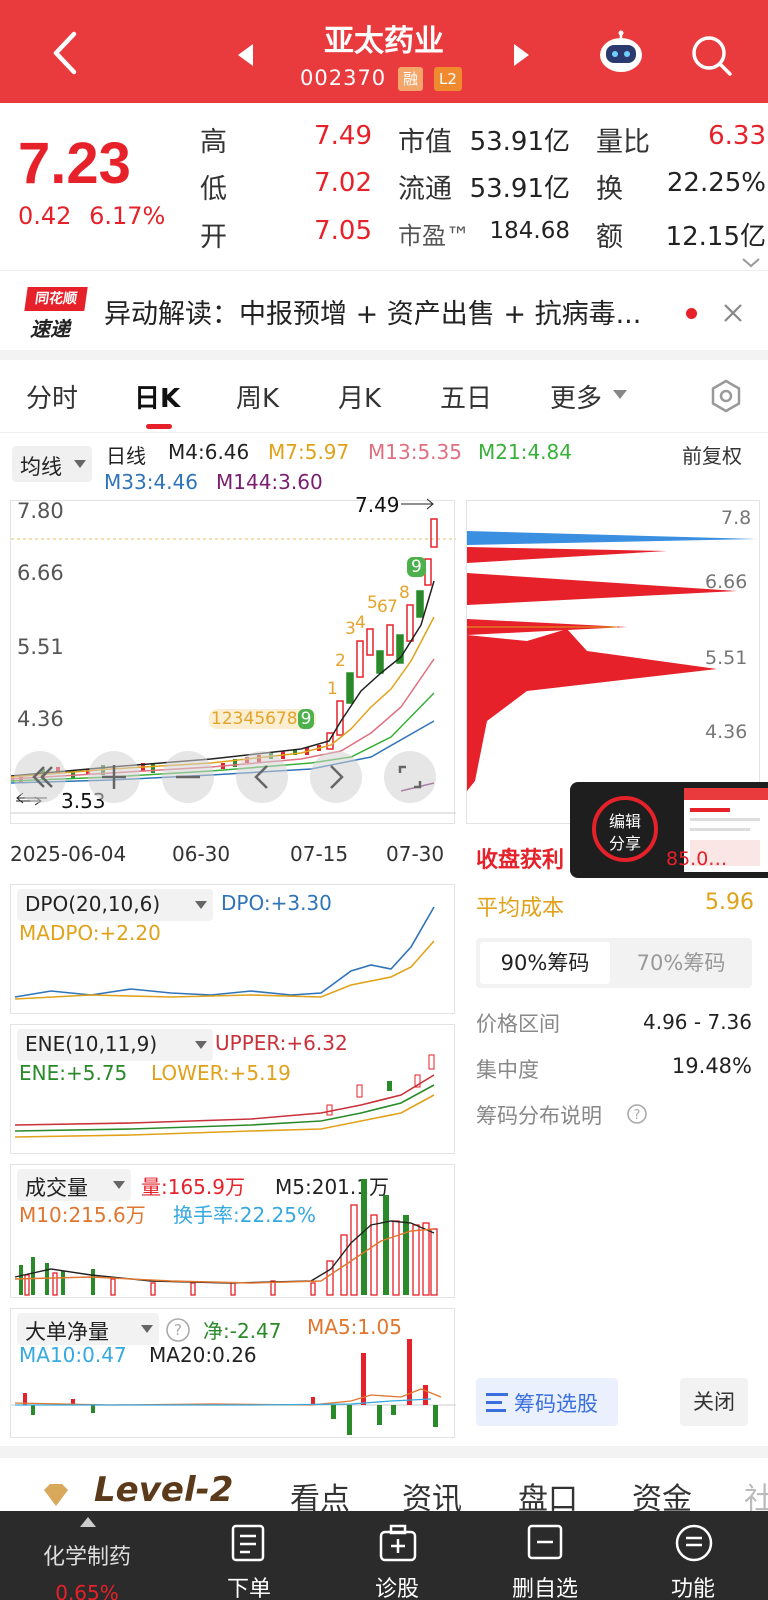 The height and width of the screenshot is (1600, 768). I want to click on volume-turnover-label: 换手率:22.25%, so click(244, 1215).